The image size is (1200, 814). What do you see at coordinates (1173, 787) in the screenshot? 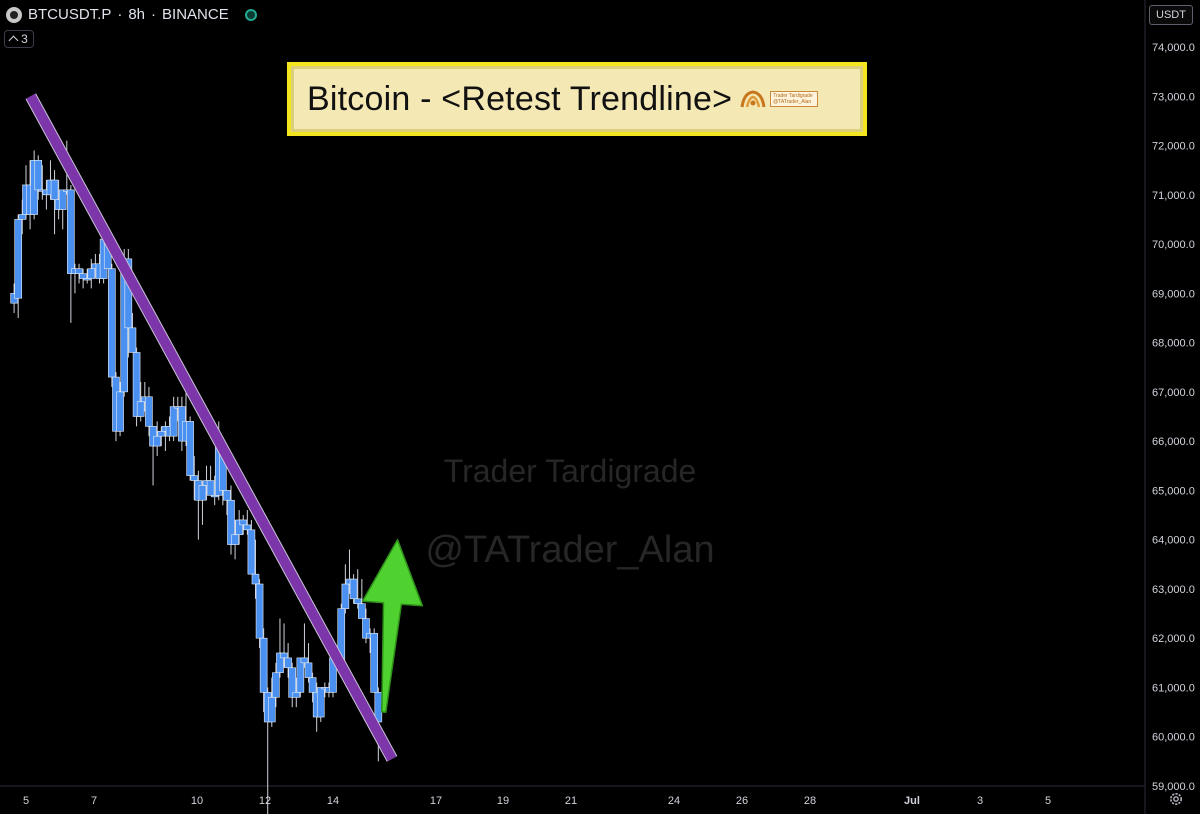
I see `price-tick-label: 59,000.0` at bounding box center [1173, 787].